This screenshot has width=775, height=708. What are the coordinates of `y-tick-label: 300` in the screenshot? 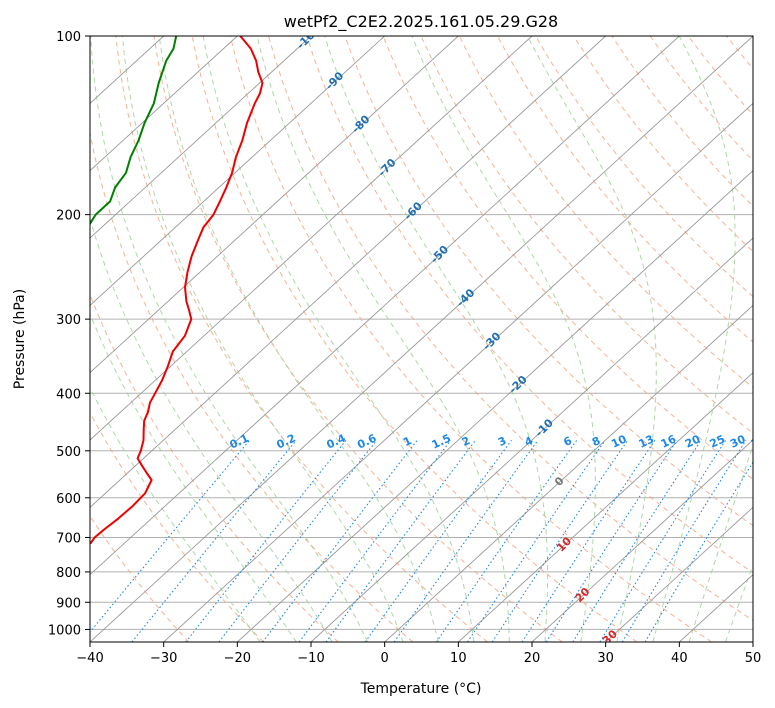 It's located at (68, 320).